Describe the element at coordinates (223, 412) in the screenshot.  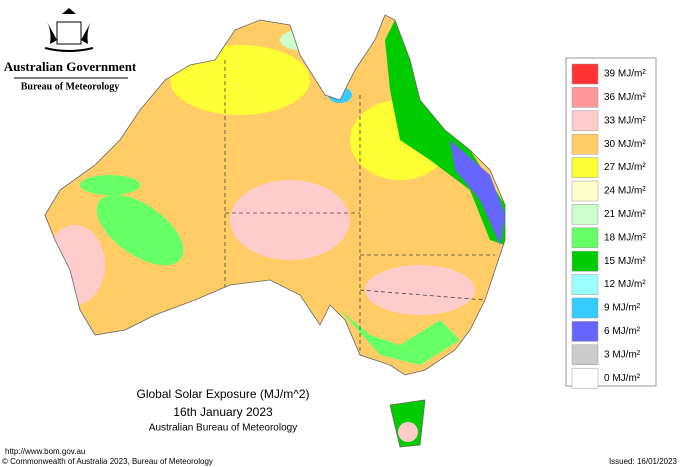
I see `map-date: 16th January 2023` at that location.